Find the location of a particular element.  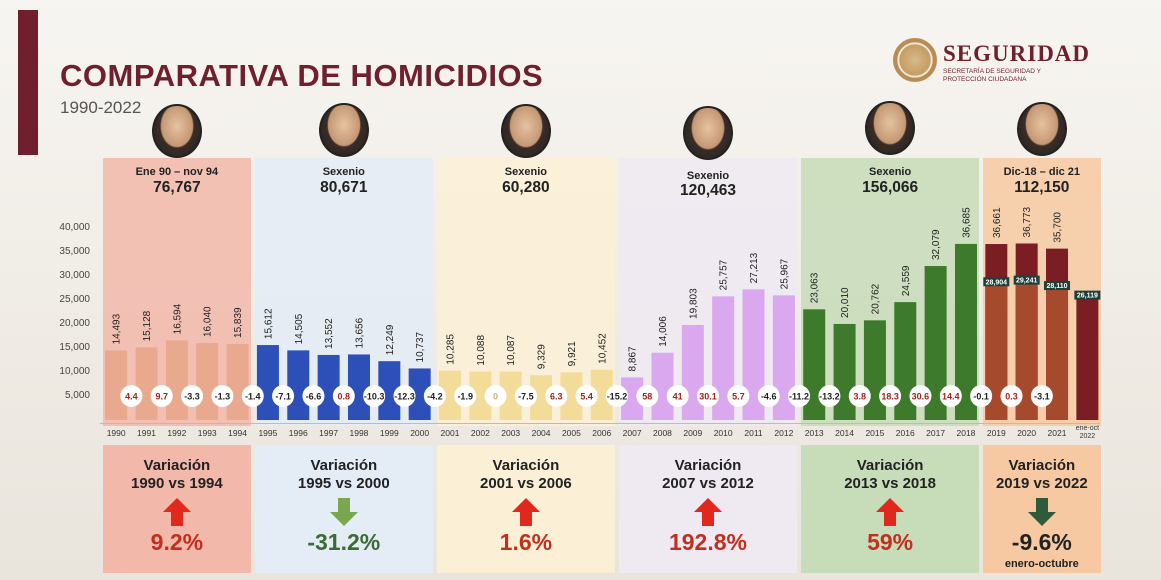

y-tick-label: 20,000 is located at coordinates (74, 323).